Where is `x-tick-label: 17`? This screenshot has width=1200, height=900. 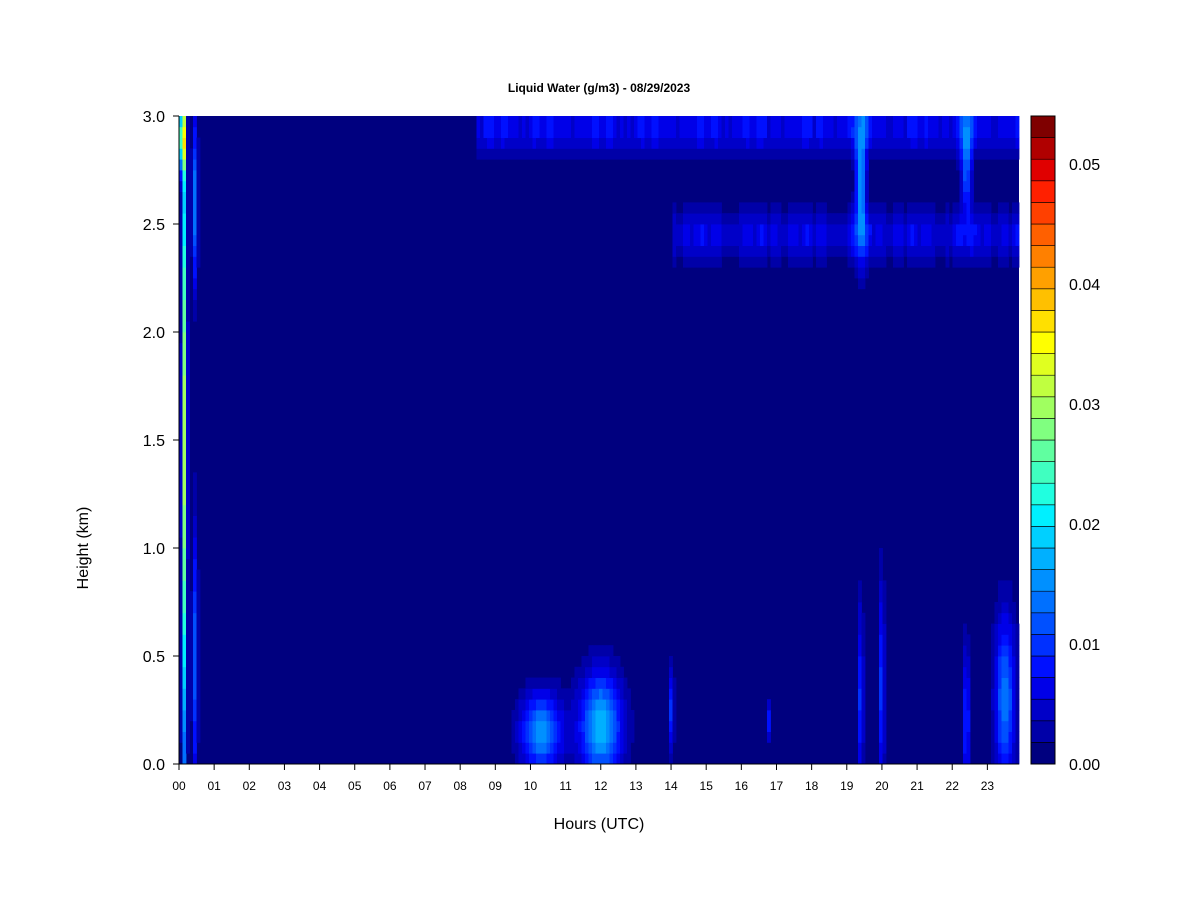
x-tick-label: 17 is located at coordinates (777, 786).